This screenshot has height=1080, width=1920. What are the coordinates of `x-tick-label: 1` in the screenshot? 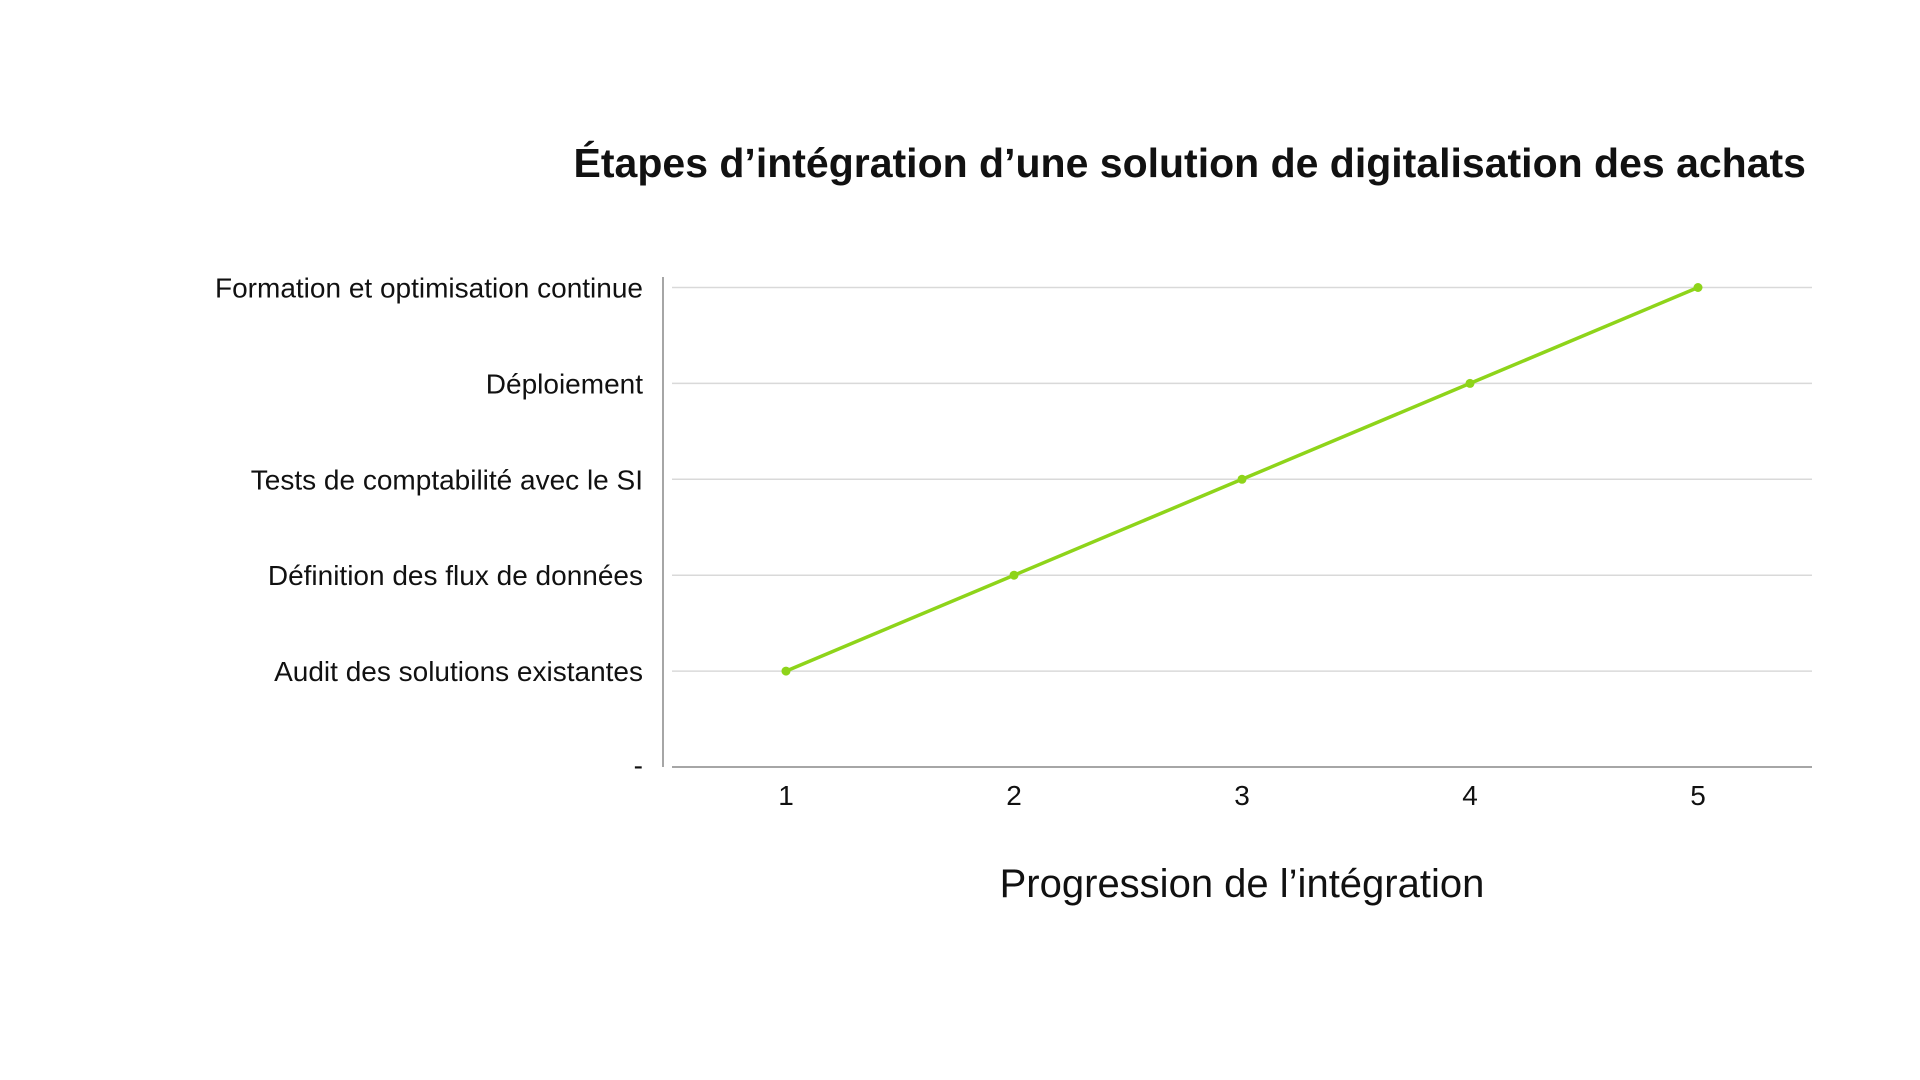 It's located at (786, 795).